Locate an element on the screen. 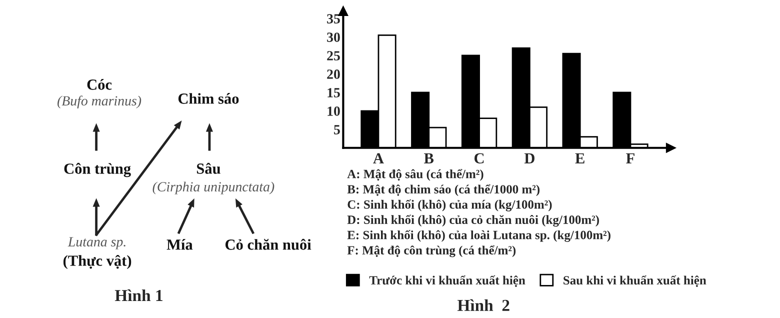  y-tick-label: 25 is located at coordinates (333, 55).